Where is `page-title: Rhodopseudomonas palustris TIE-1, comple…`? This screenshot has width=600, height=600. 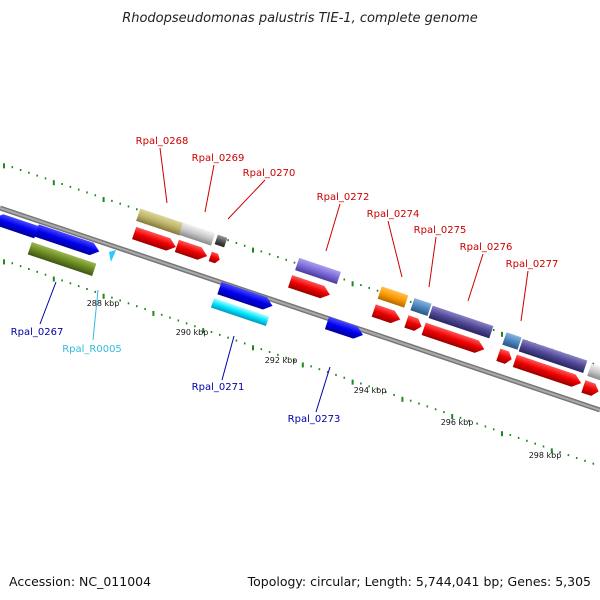
page-title: Rhodopseudomonas palustris TIE-1, comple… is located at coordinates (300, 18).